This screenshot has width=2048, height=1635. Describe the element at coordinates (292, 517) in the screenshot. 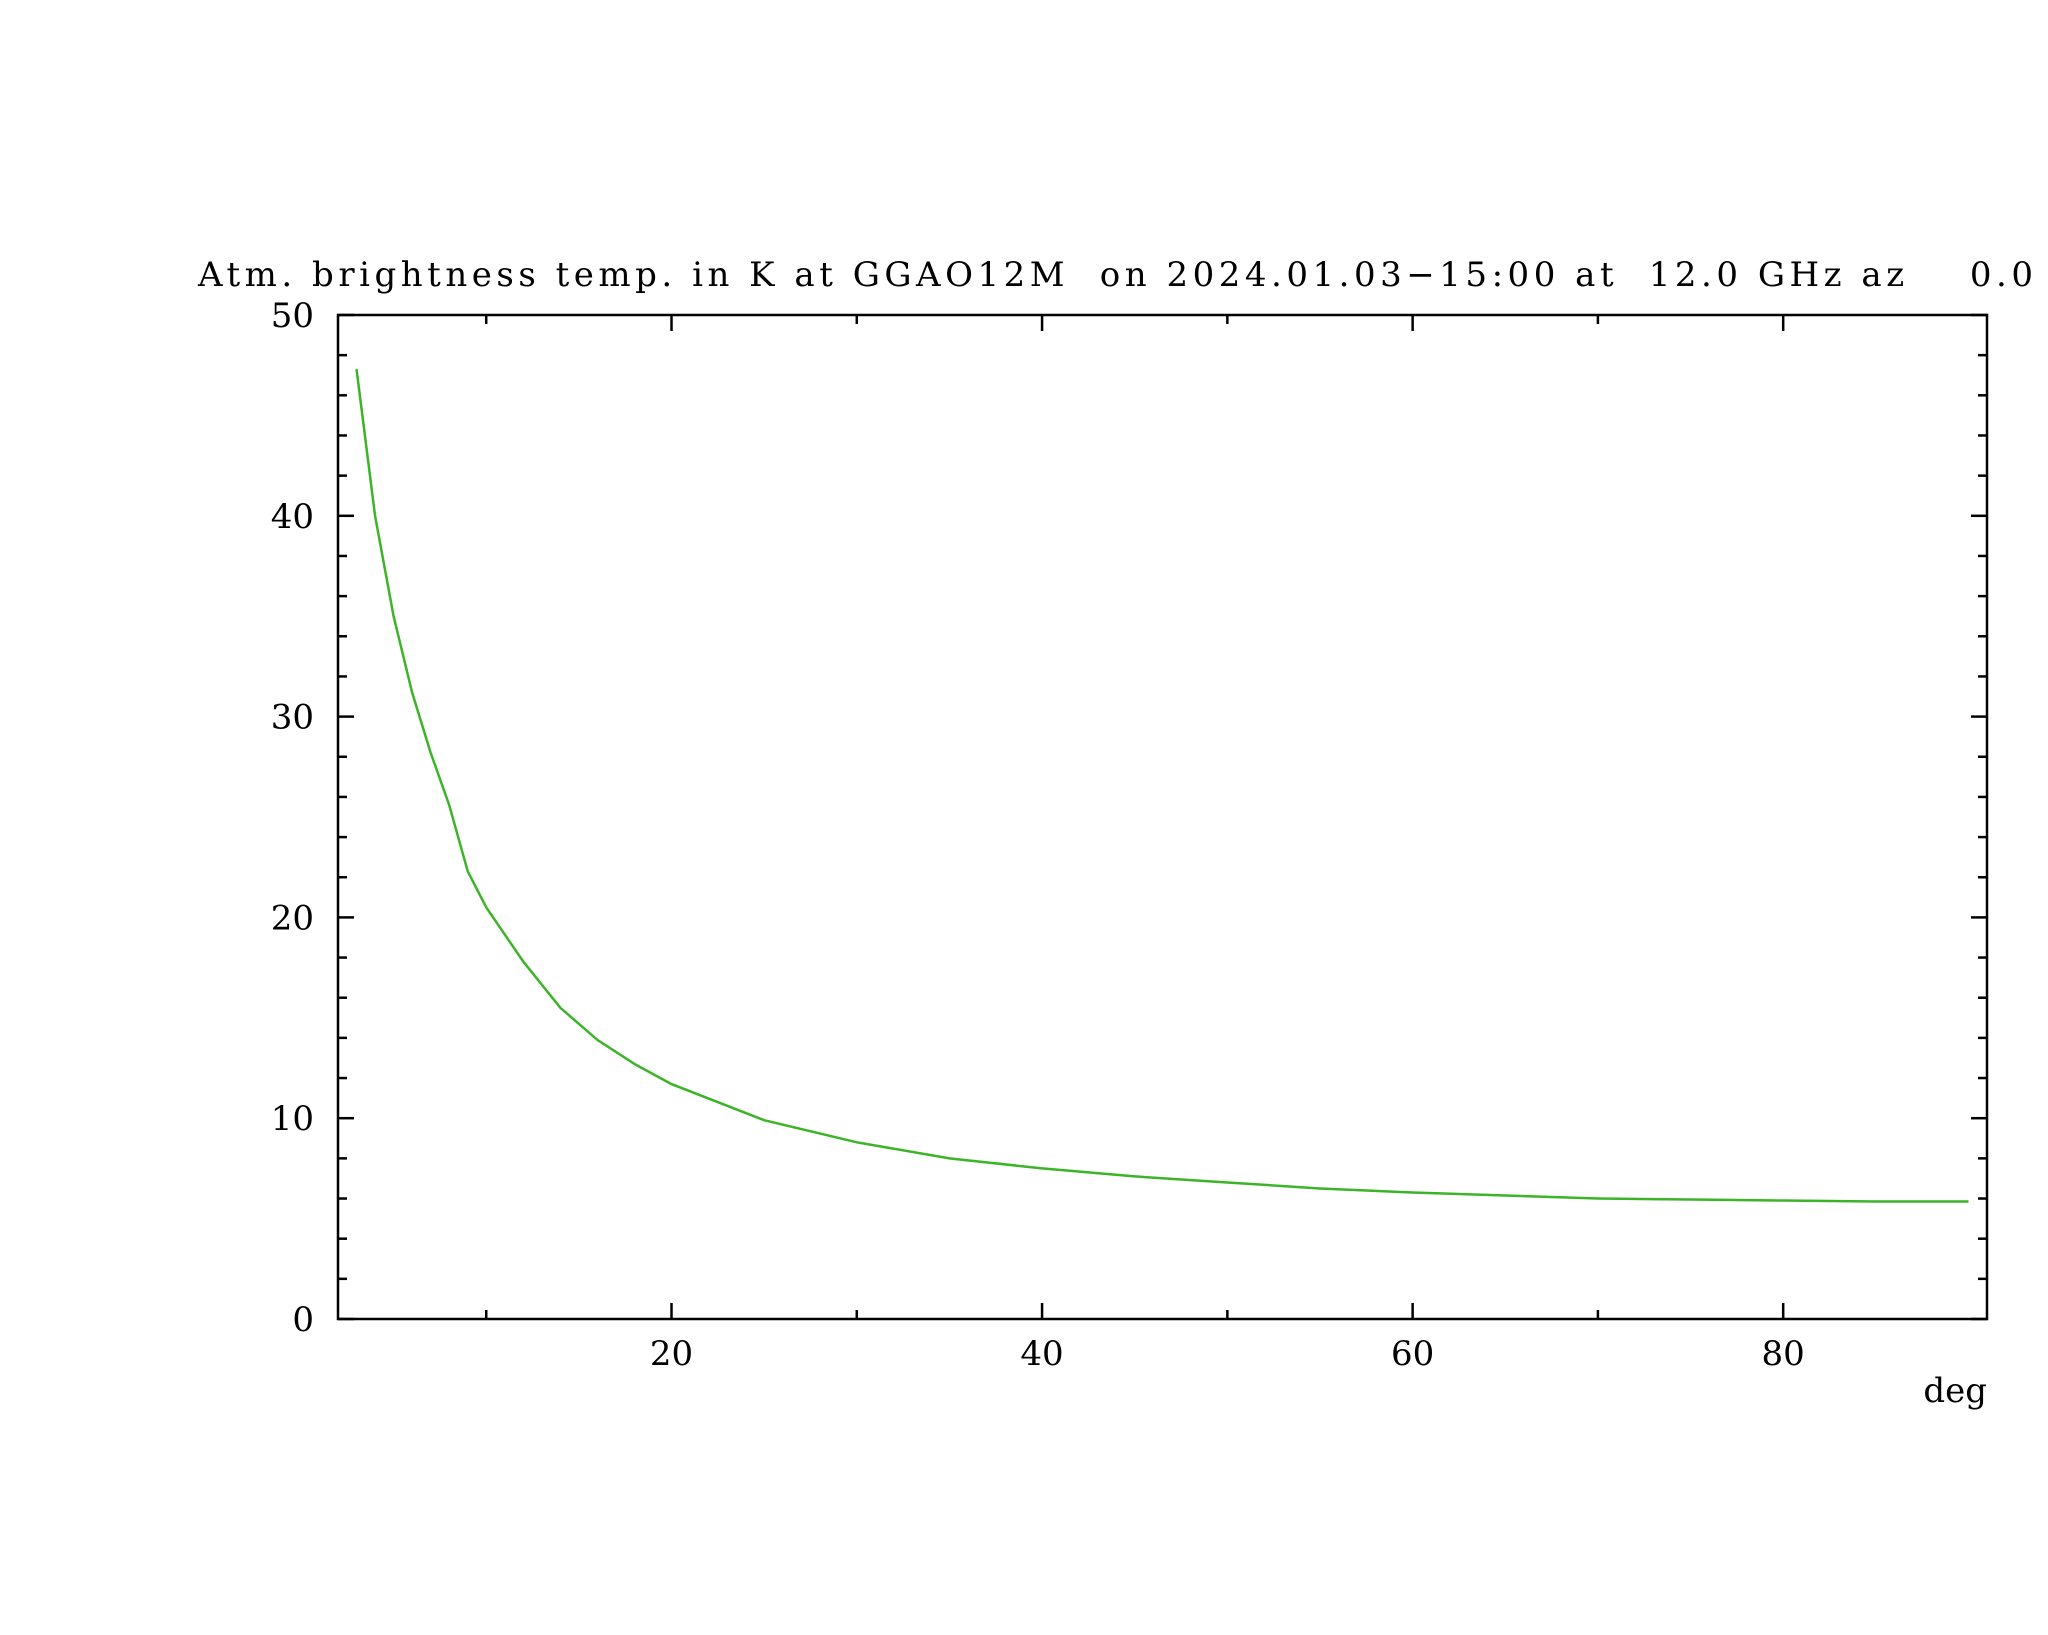

I see `y-tick-label: 40` at that location.